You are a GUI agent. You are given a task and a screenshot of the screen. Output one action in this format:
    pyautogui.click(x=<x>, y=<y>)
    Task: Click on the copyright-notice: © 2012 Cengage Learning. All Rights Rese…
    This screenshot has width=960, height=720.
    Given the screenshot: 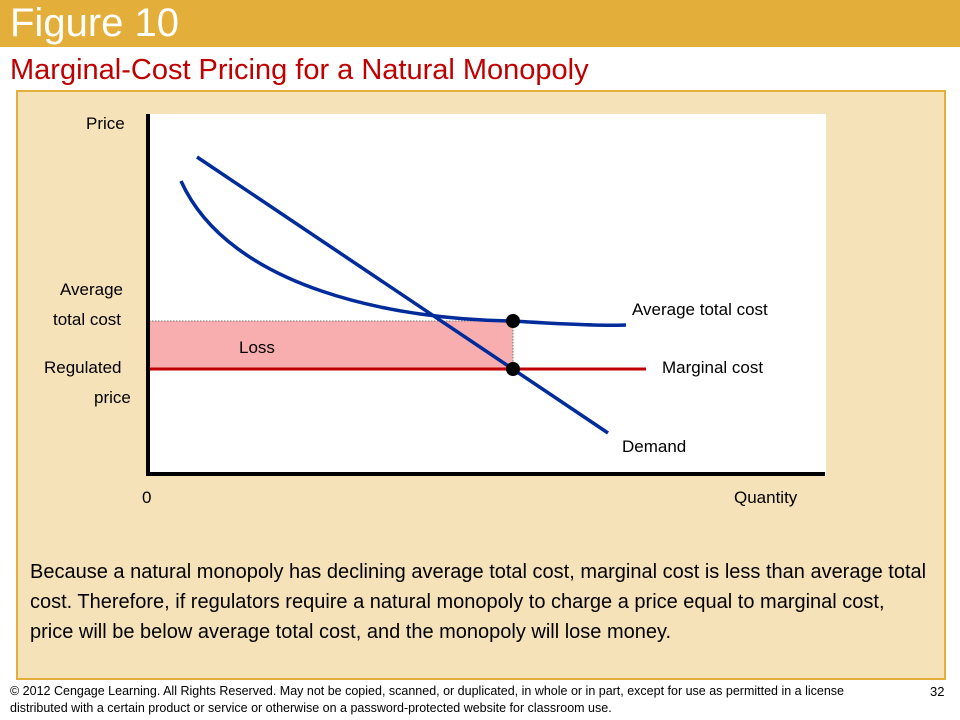 What is the action you would take?
    pyautogui.click(x=427, y=699)
    